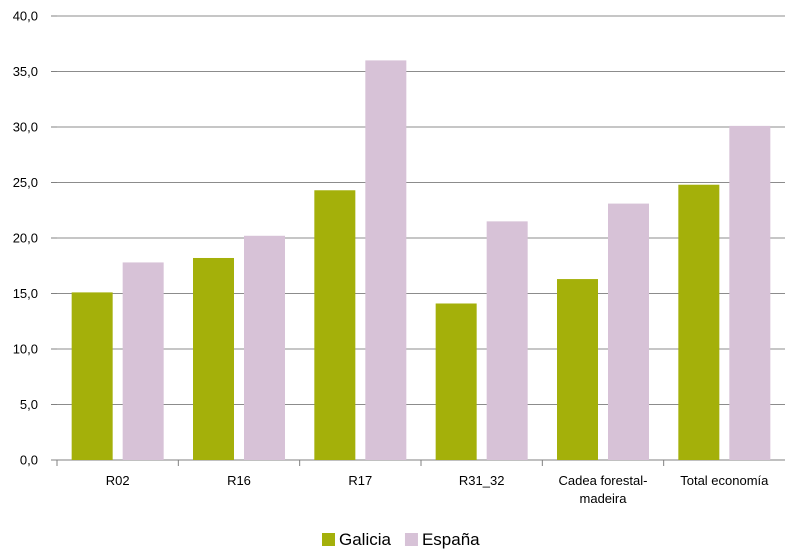 This screenshot has width=785, height=553. I want to click on x-category-label: Total economía, so click(724, 480).